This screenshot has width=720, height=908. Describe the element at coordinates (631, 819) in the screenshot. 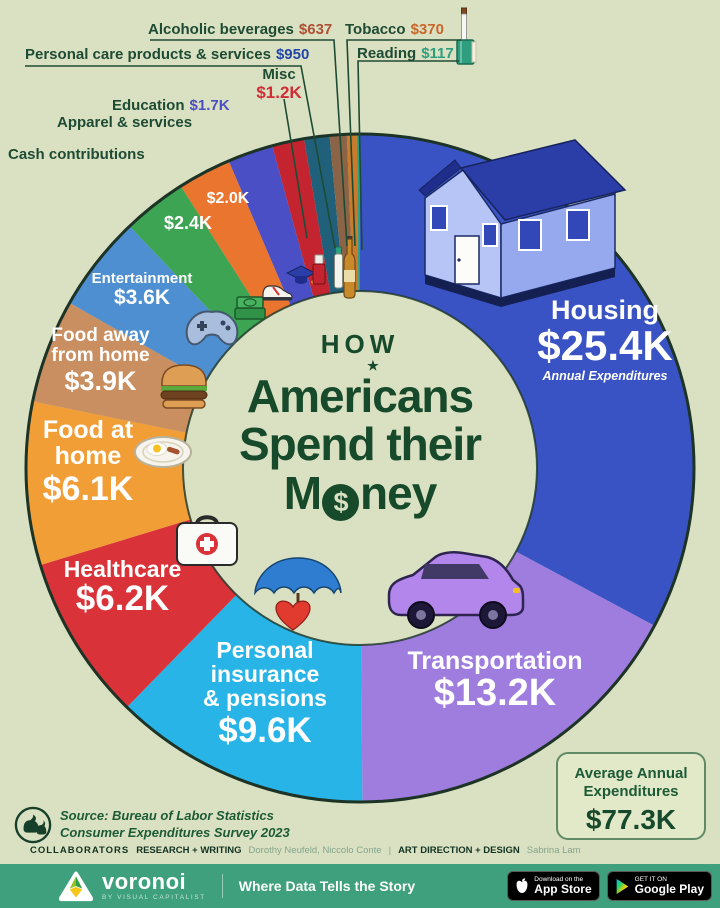

I see `avg-value: $77.3K` at that location.